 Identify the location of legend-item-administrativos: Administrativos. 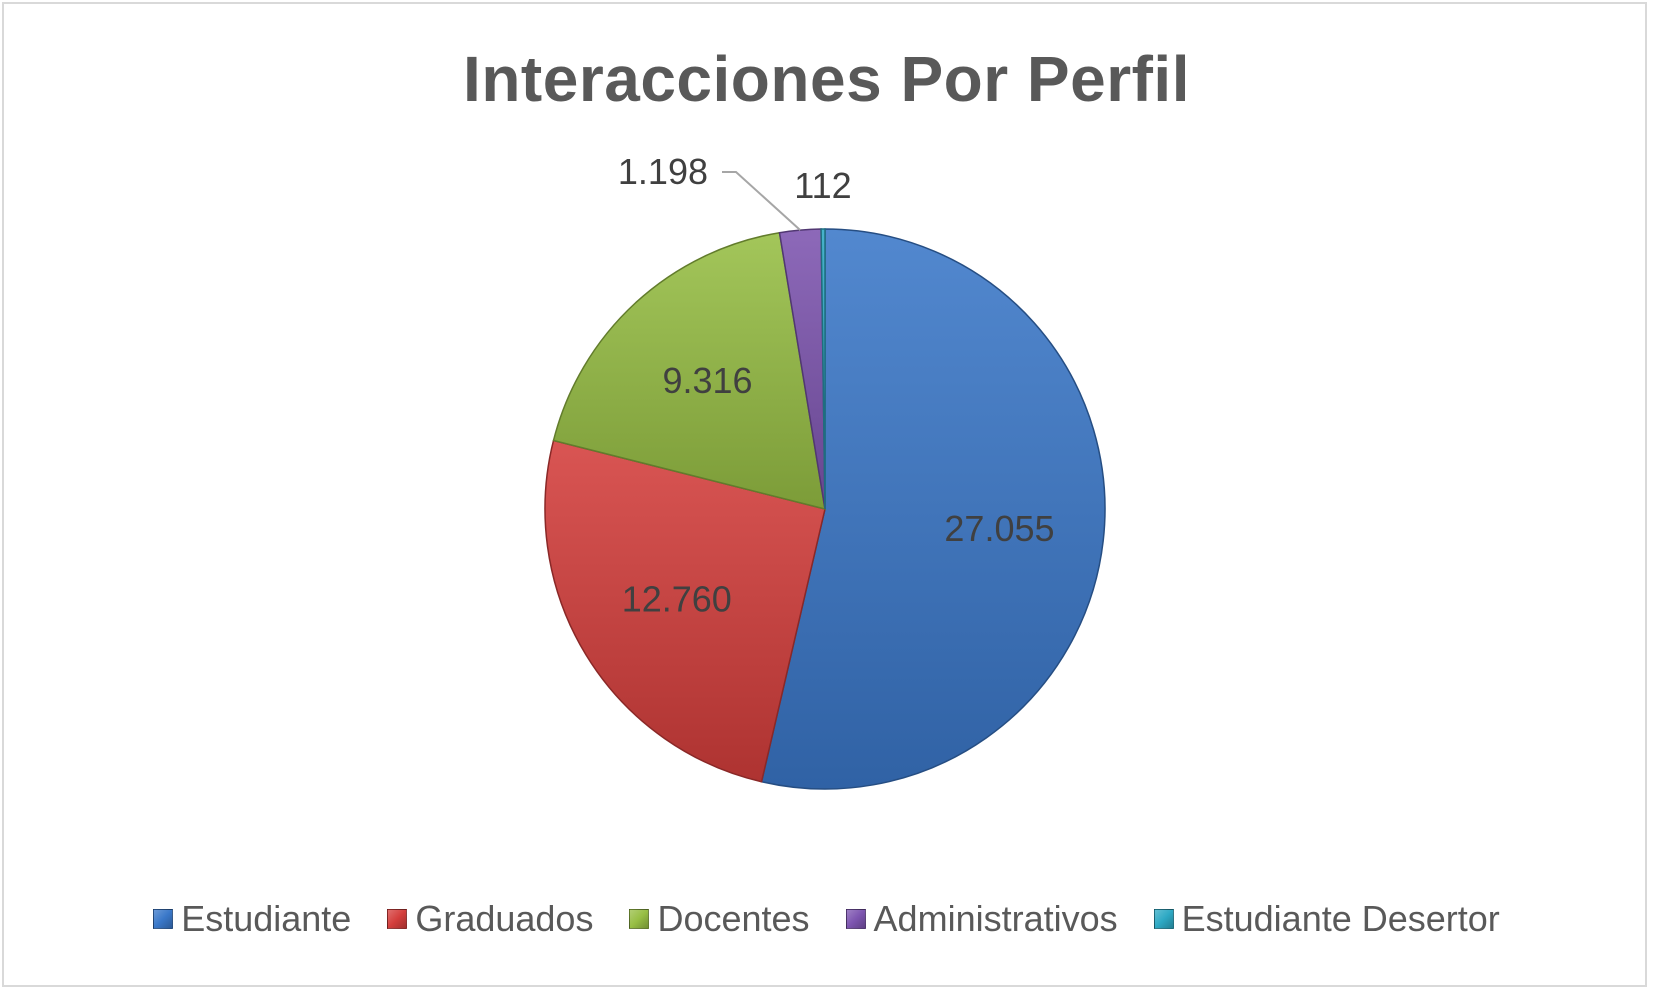
(981, 919).